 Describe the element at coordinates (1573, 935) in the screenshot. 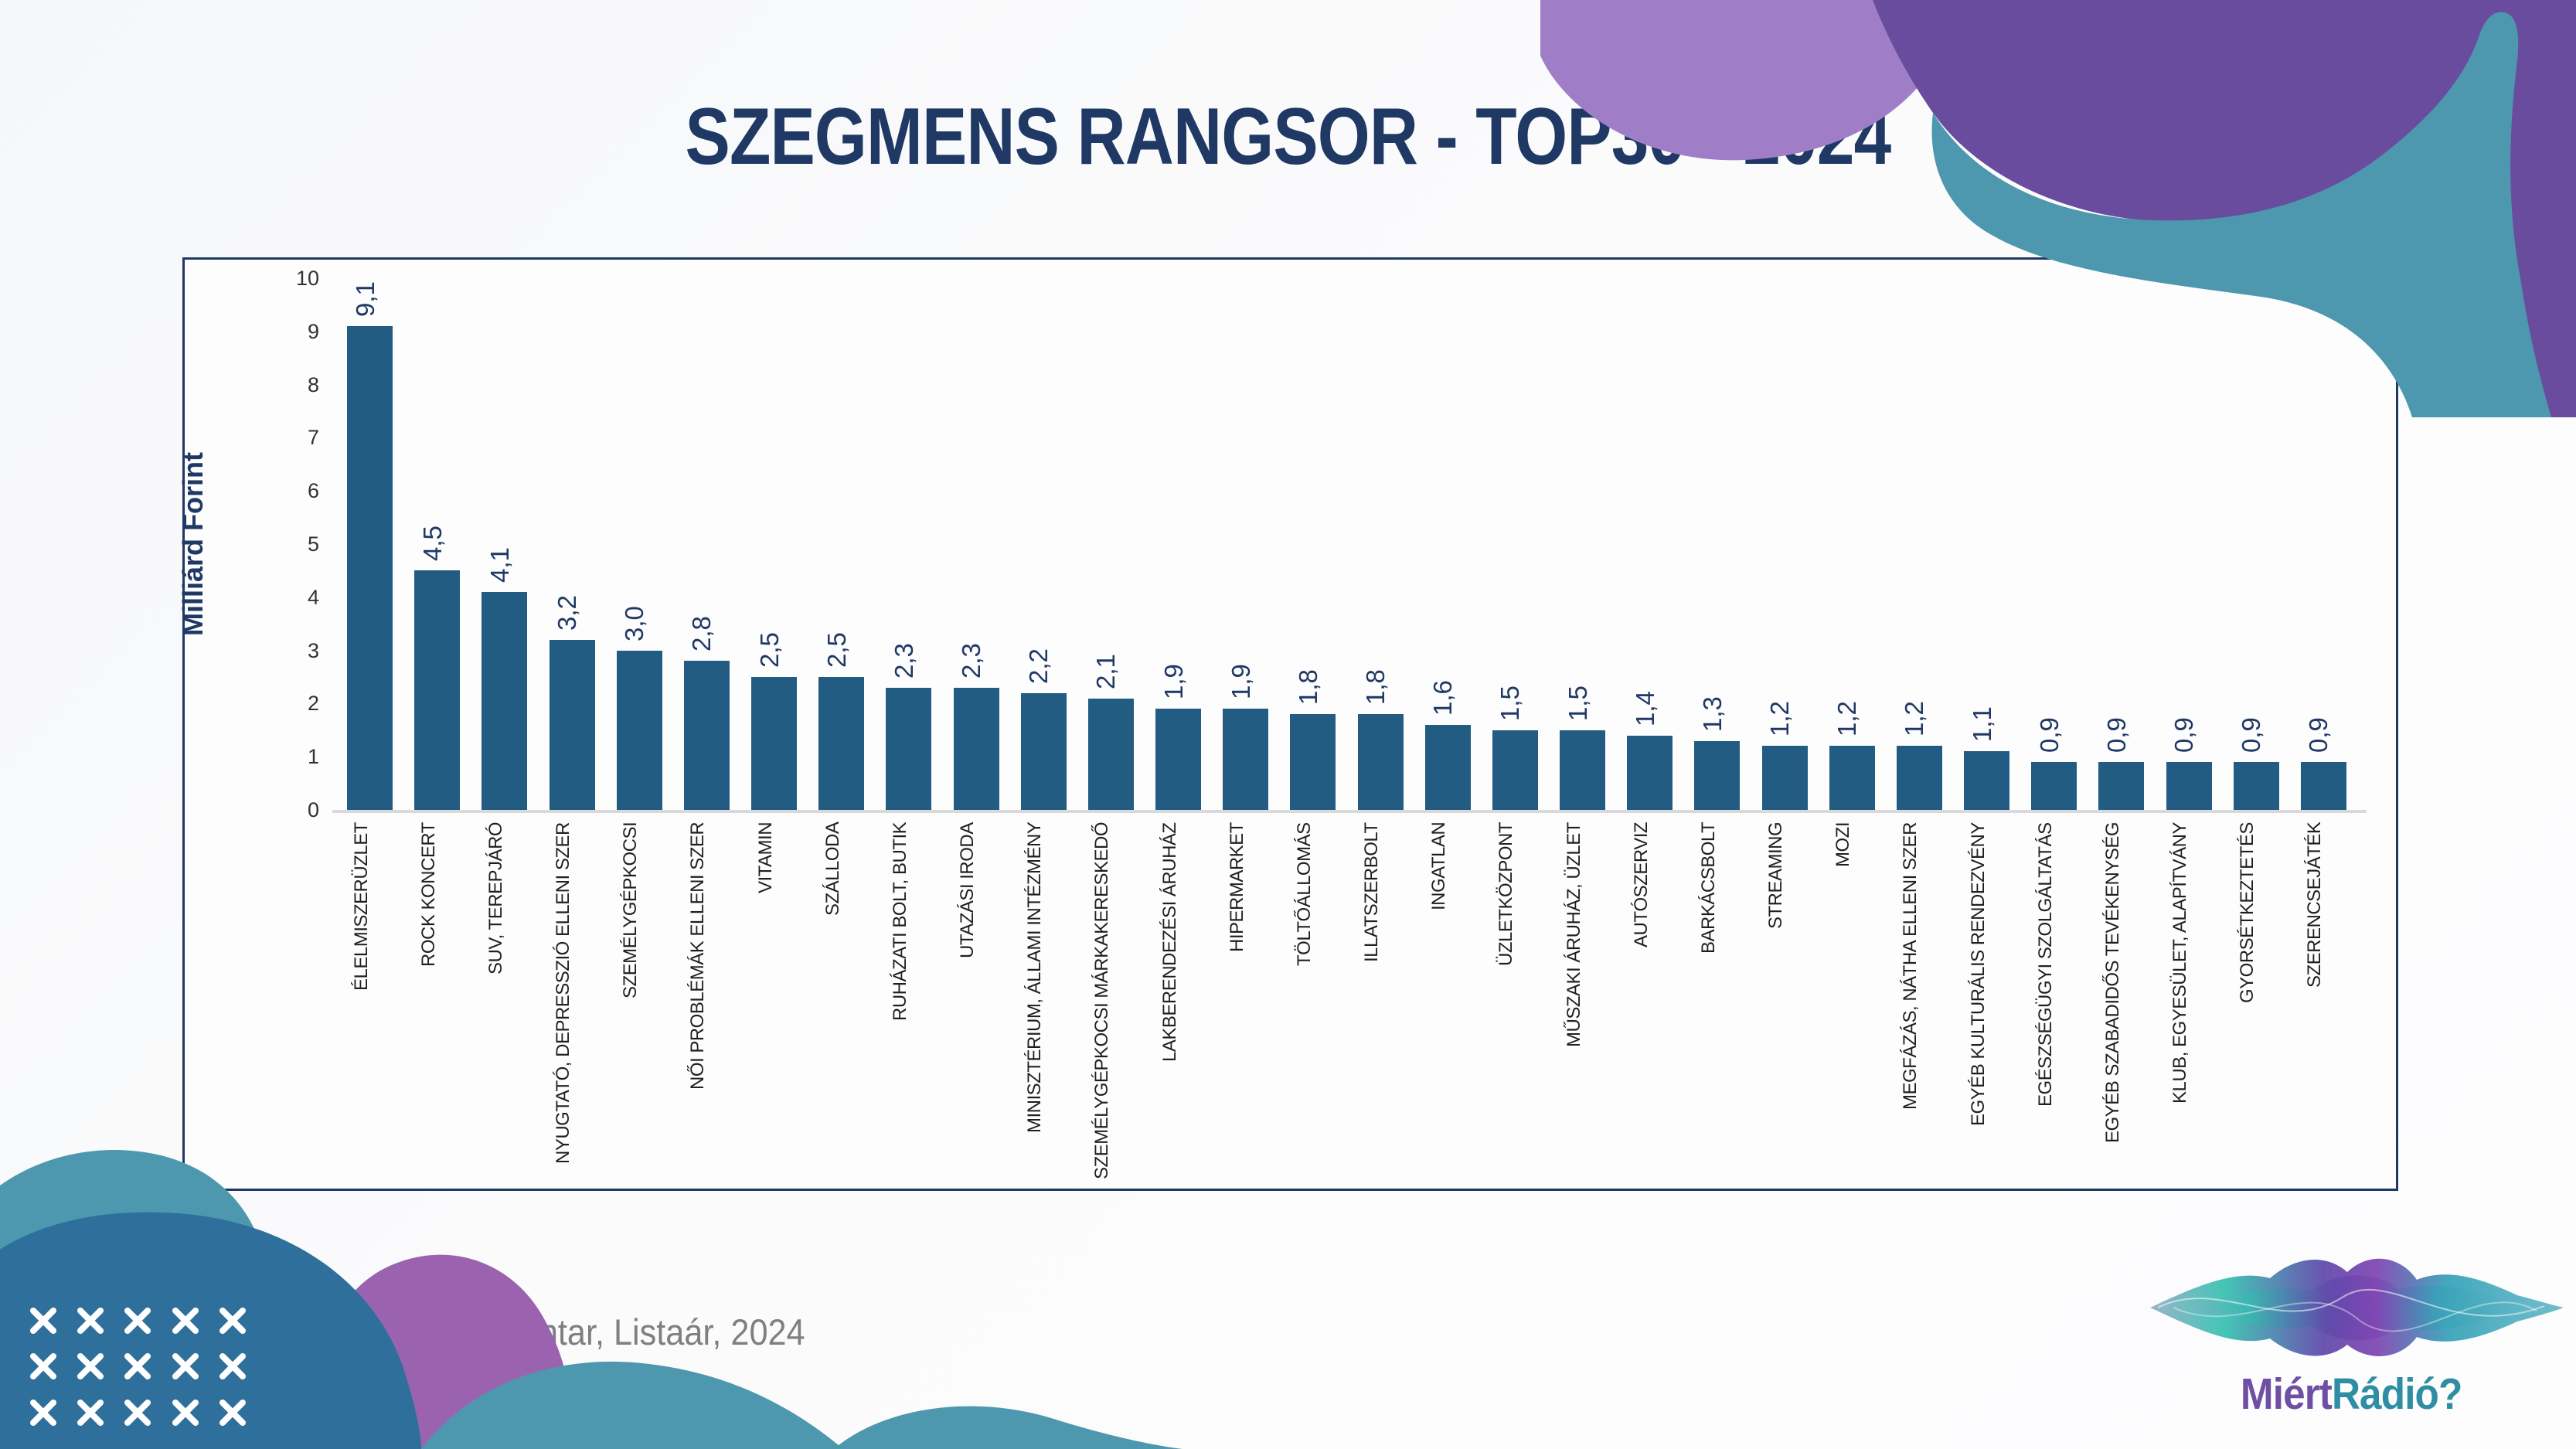

I see `bar-category-label: MŰSZAKI ÁRUHÁZ, ÜZLET` at that location.